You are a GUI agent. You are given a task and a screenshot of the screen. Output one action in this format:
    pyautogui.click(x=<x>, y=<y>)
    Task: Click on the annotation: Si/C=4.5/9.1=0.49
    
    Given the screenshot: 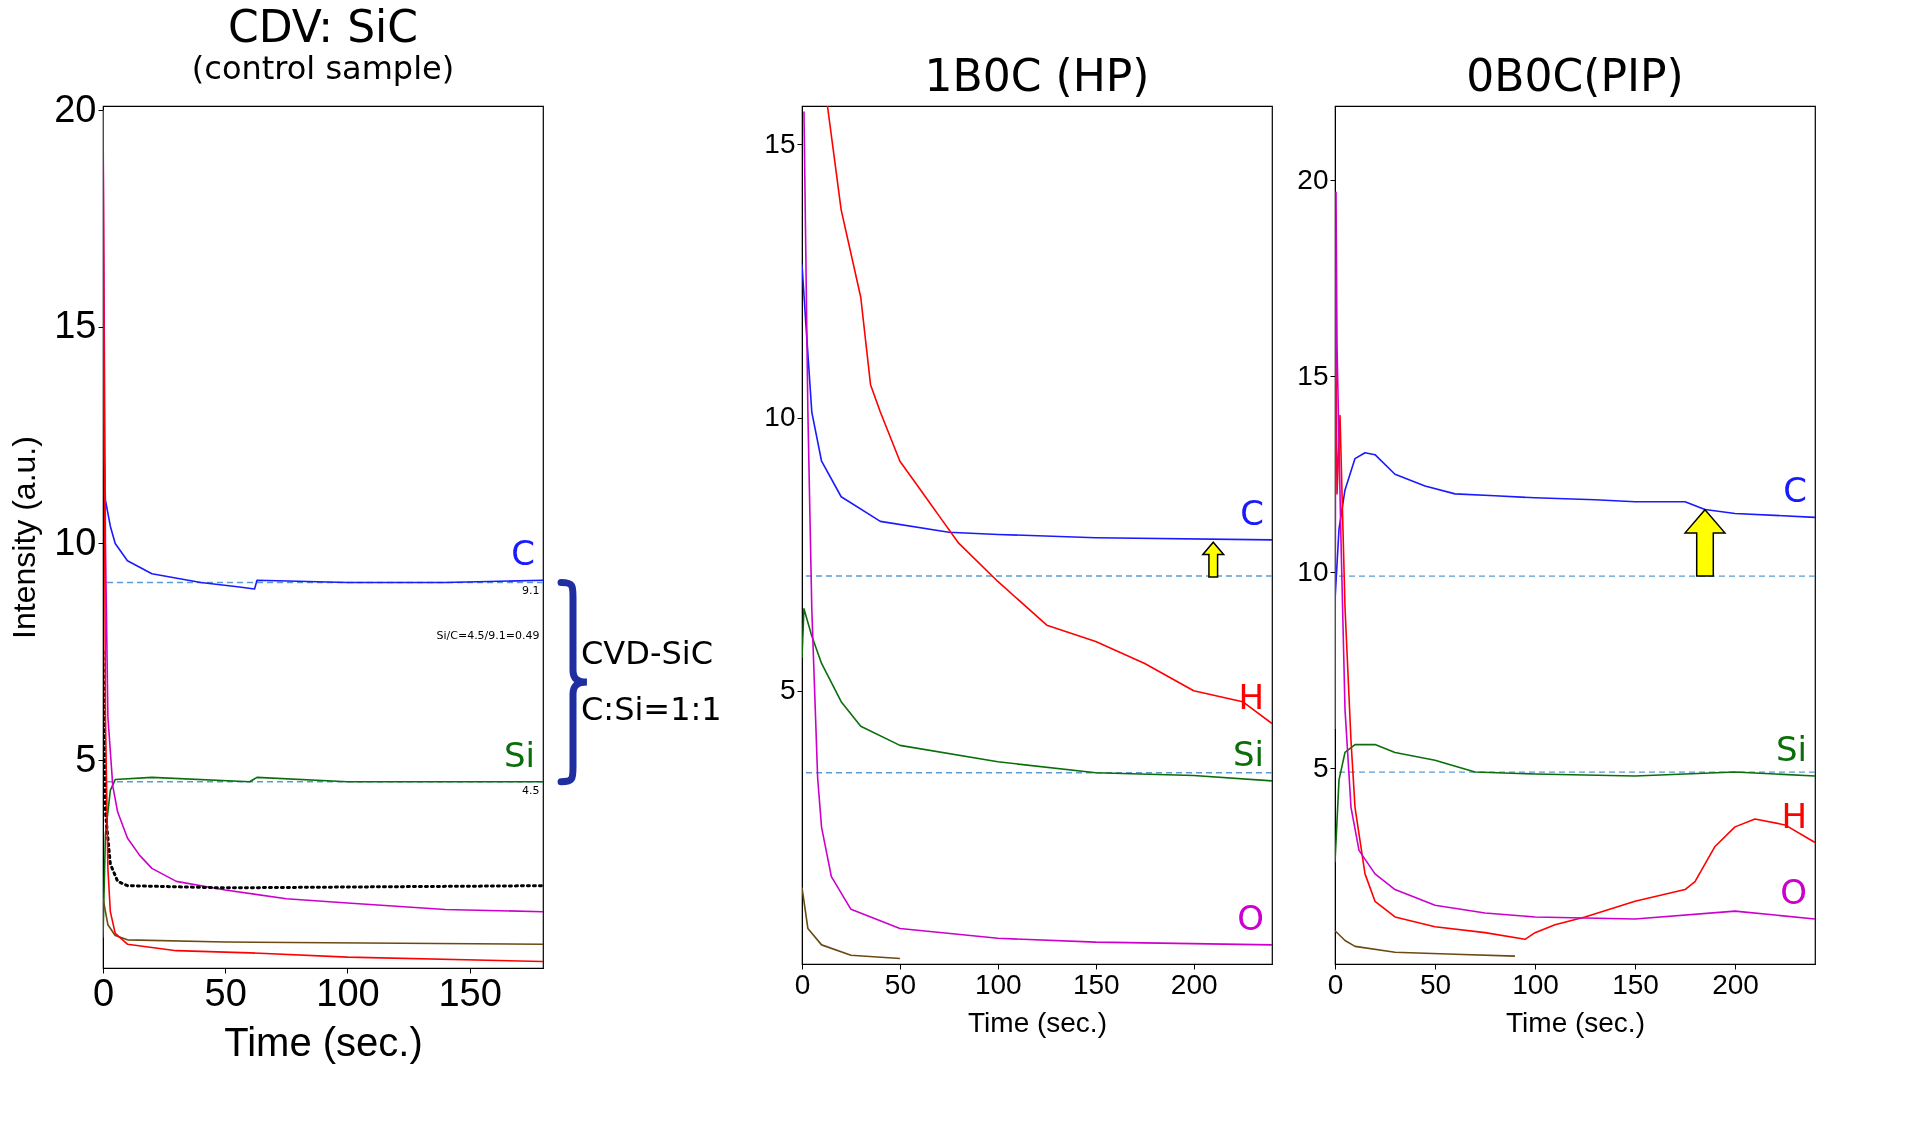 What is the action you would take?
    pyautogui.click(x=488, y=635)
    